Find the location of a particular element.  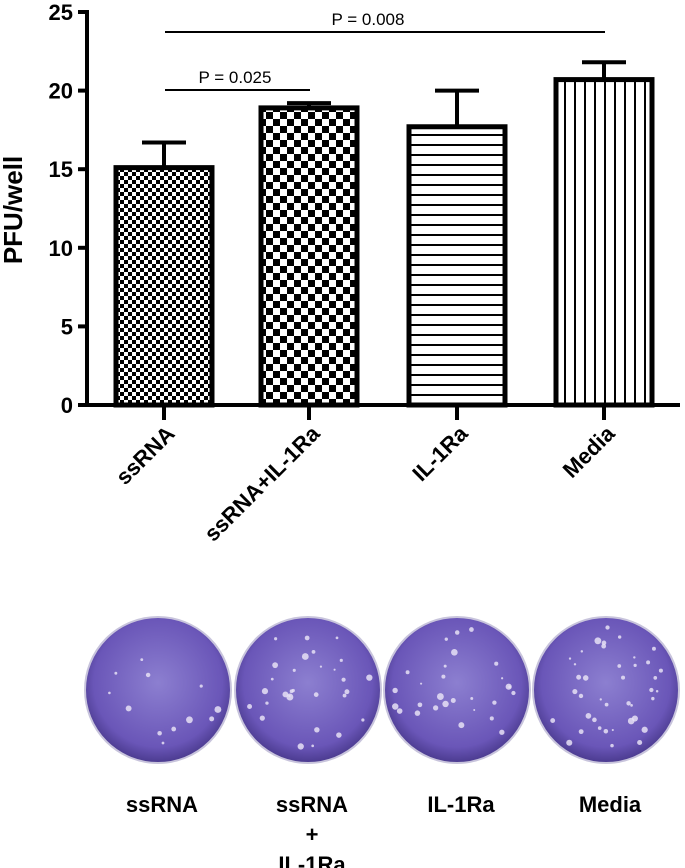

x-tick-label: ssRNA+IL-1Ra is located at coordinates (262, 483).